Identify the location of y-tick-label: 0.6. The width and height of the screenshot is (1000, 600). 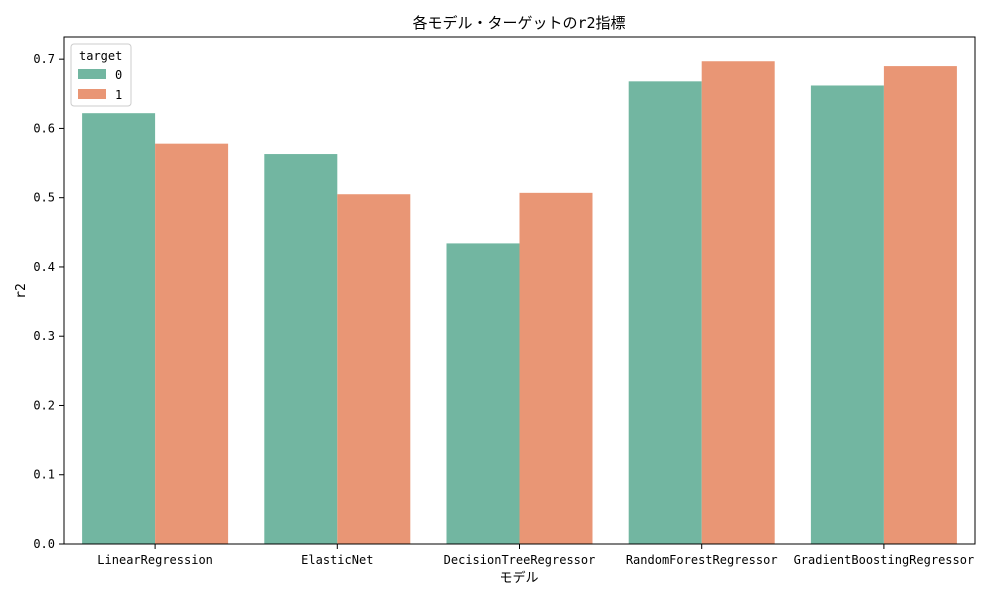
(44, 128).